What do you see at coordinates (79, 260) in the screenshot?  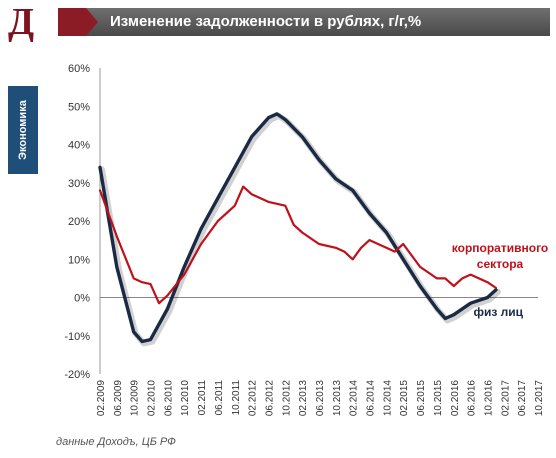 I see `y-tick-label: 10%` at bounding box center [79, 260].